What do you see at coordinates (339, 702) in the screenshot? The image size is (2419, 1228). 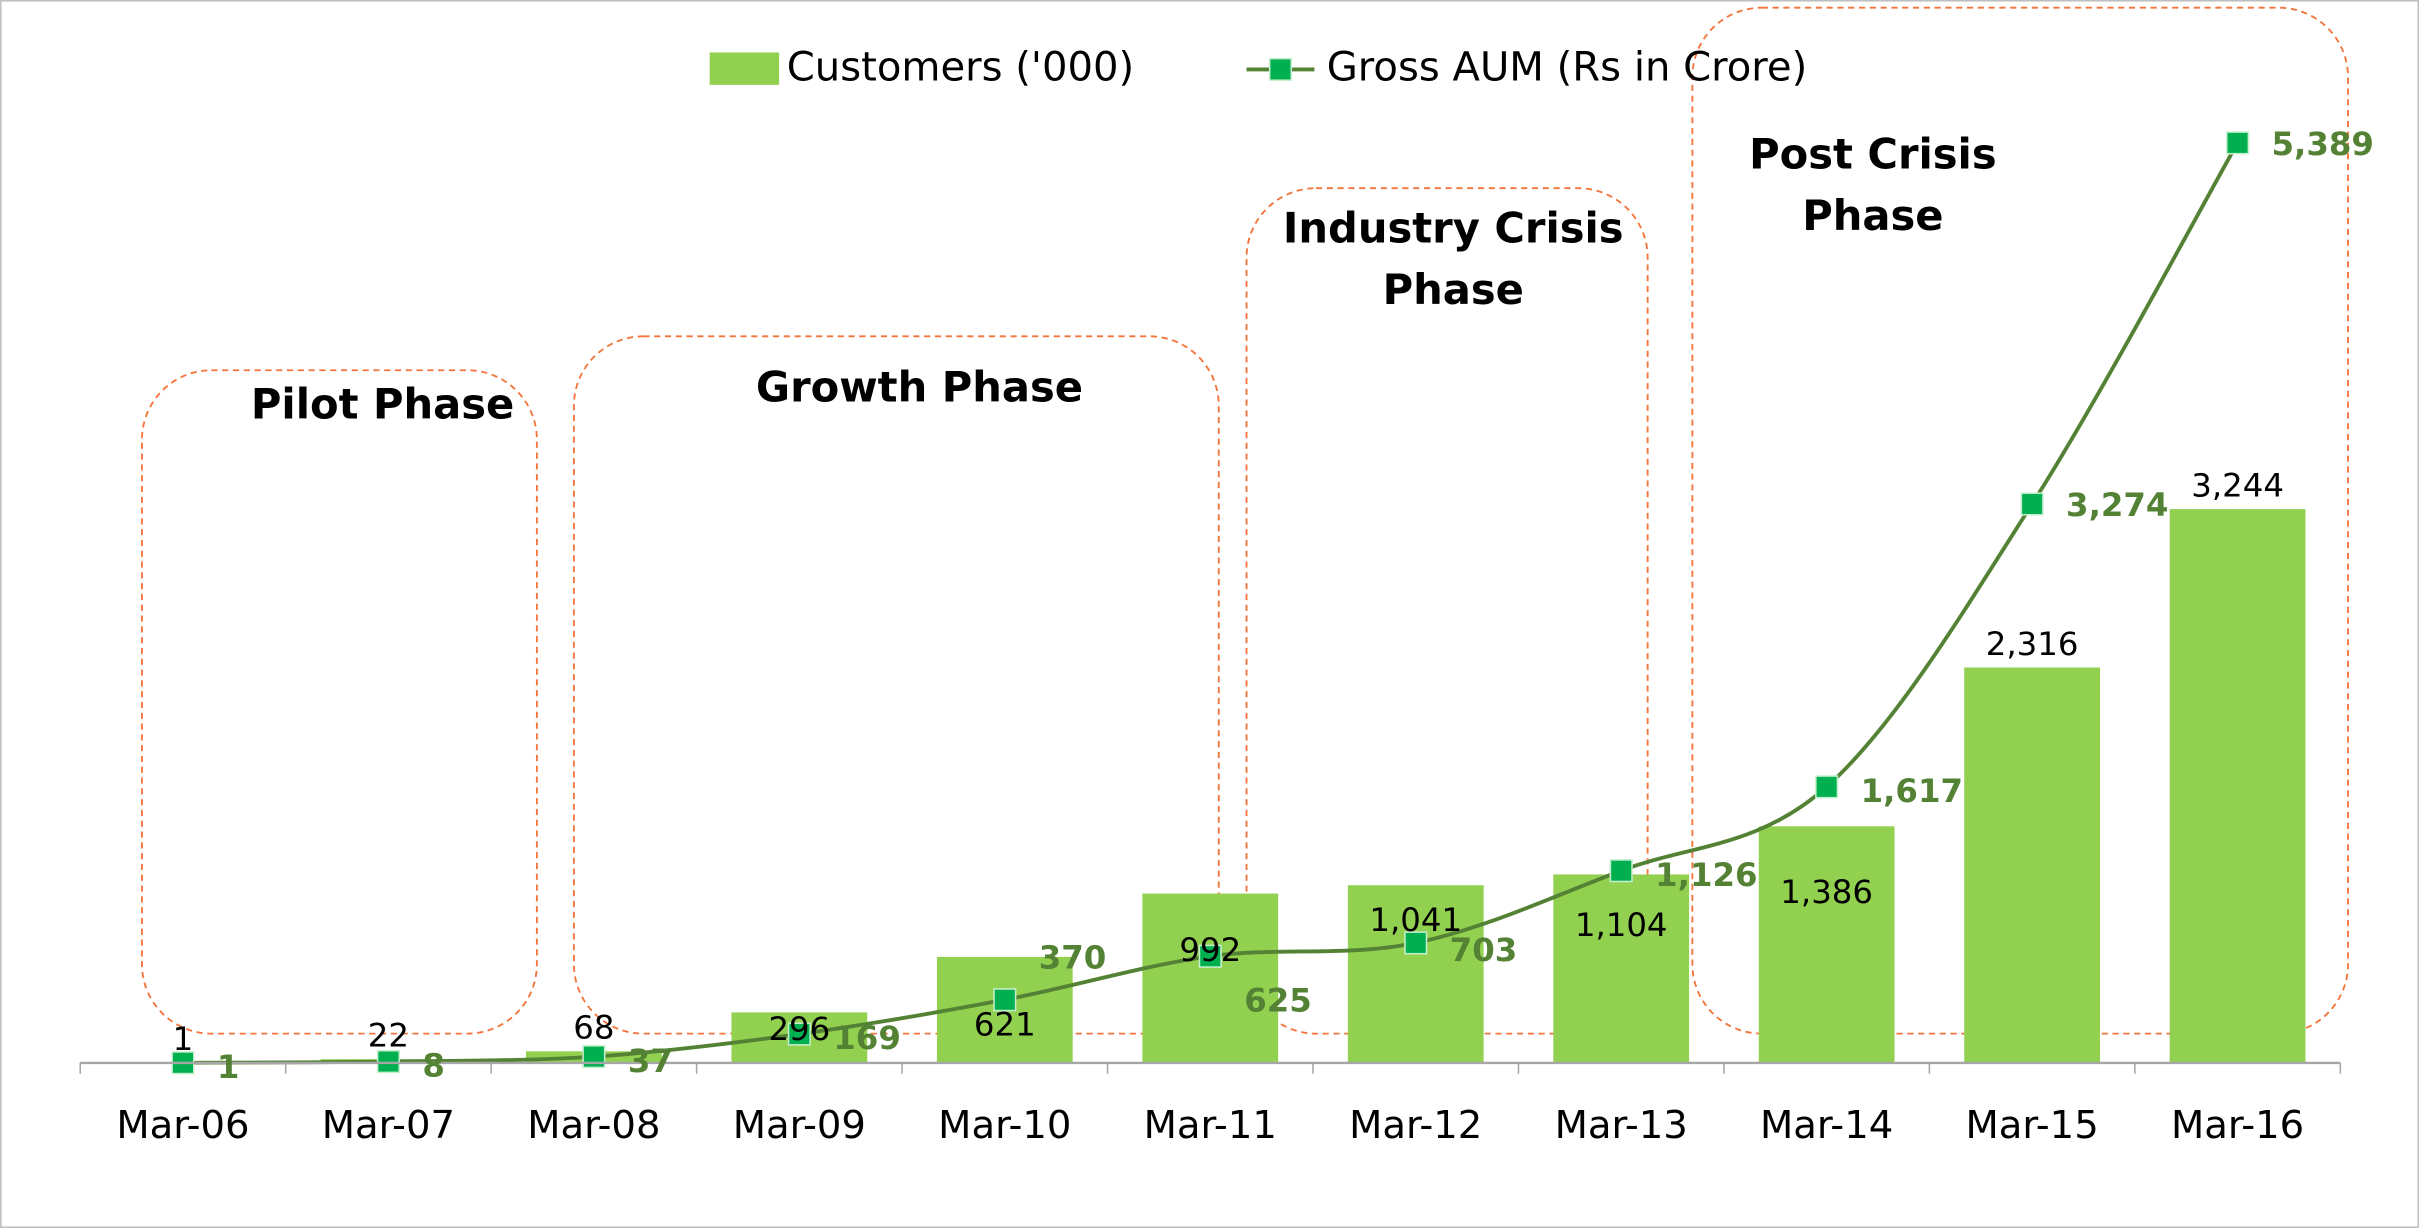 I see `phase-box` at bounding box center [339, 702].